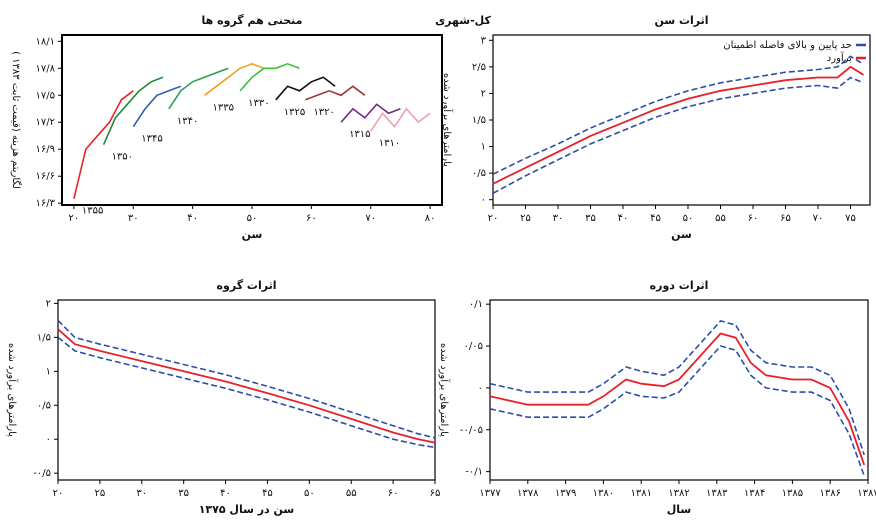 The image size is (876, 525). Describe the element at coordinates (92, 211) in the screenshot. I see `series-label: ۱۳۵۵` at that location.